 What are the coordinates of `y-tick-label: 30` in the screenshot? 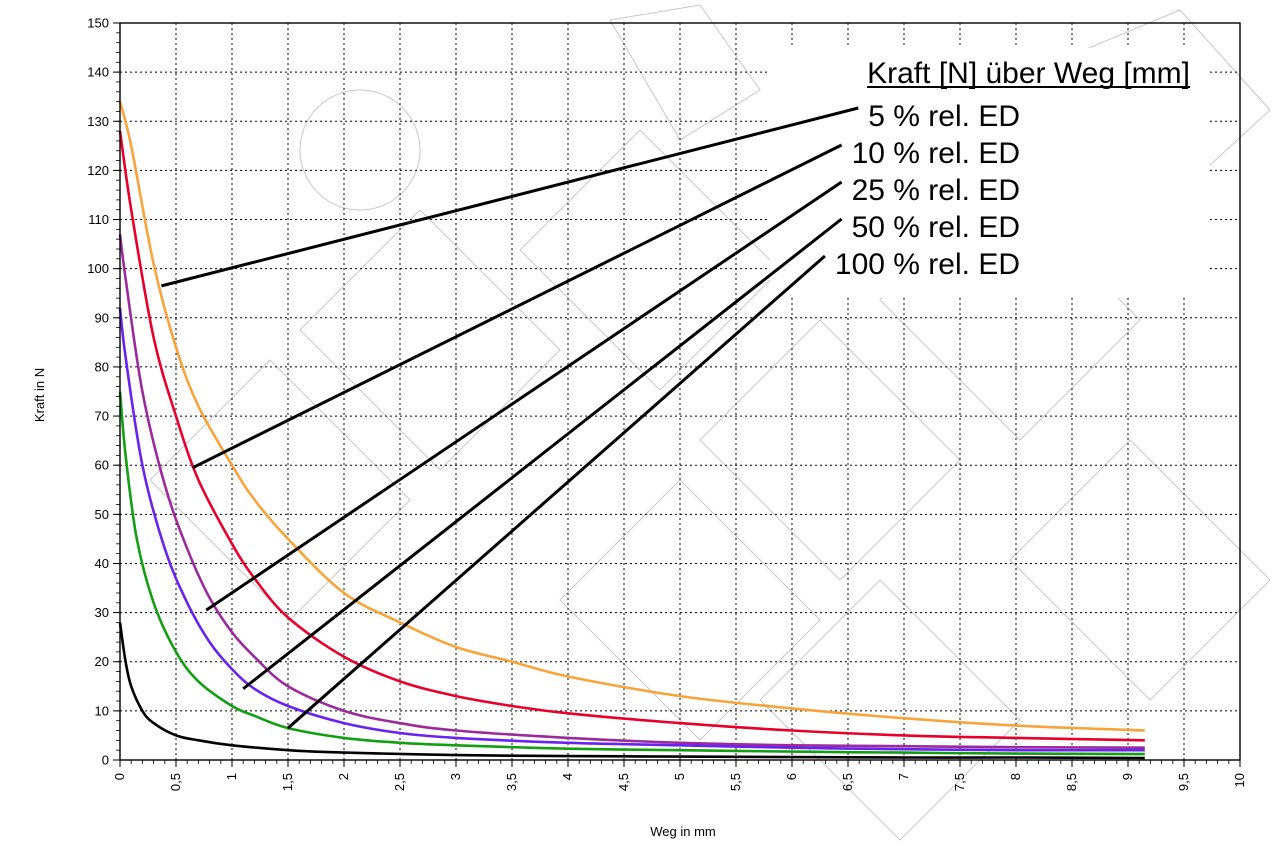 It's located at (102, 612).